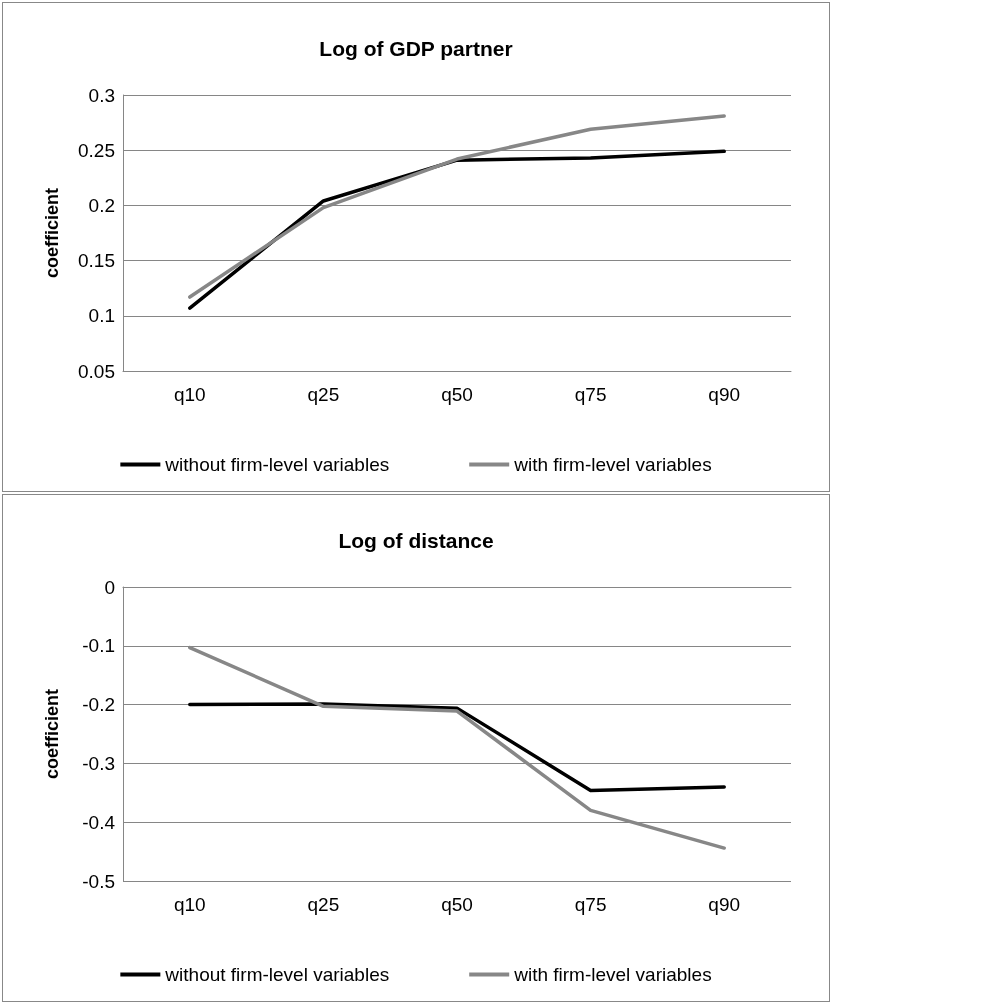 The image size is (997, 1005). I want to click on y-tick-label: 0.25, so click(96, 150).